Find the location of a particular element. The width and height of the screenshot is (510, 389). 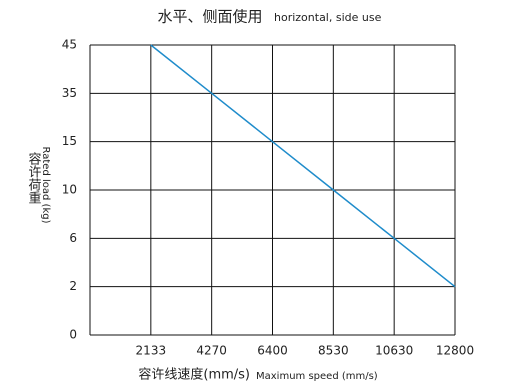

chart-subtitle: horizontal, side use is located at coordinates (328, 17).